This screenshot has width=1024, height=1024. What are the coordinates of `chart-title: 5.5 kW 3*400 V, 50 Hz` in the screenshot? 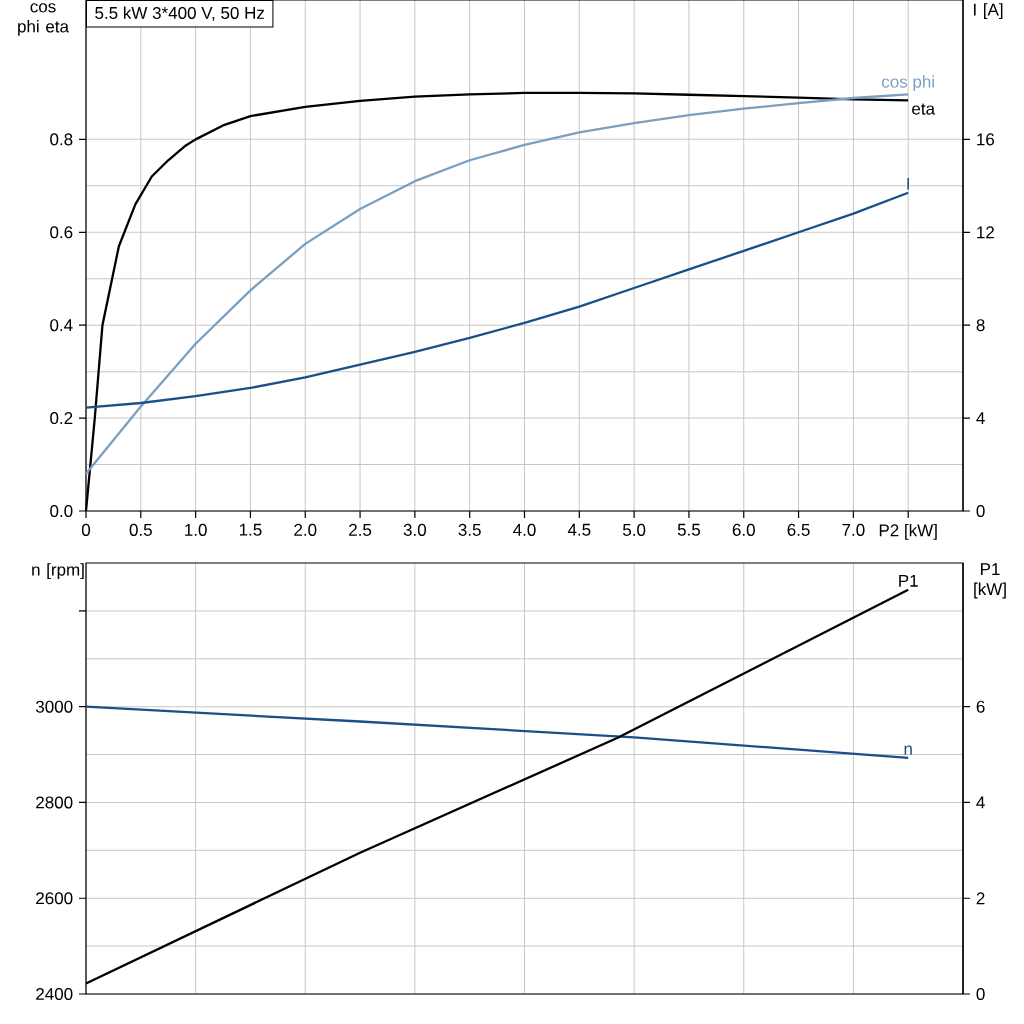 It's located at (180, 13).